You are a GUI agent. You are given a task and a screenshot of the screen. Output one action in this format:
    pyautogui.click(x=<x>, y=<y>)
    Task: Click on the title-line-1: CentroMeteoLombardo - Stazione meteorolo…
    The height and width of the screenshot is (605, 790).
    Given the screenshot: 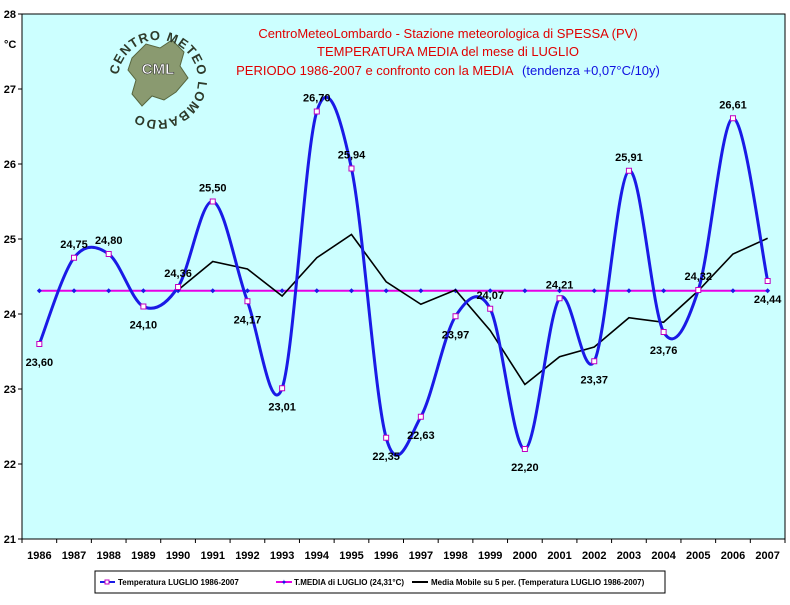 What is the action you would take?
    pyautogui.click(x=447, y=33)
    